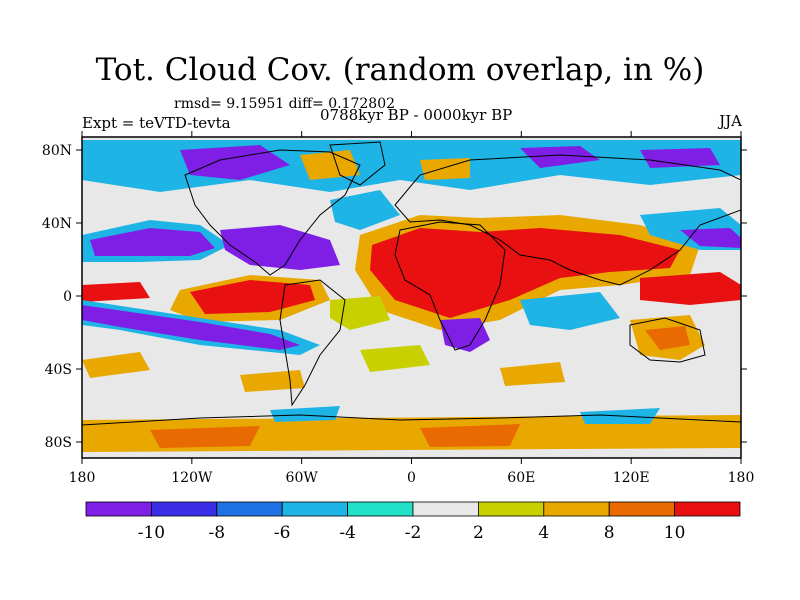 The height and width of the screenshot is (600, 800). Describe the element at coordinates (57, 151) in the screenshot. I see `lat-tick-label: 80N` at that location.